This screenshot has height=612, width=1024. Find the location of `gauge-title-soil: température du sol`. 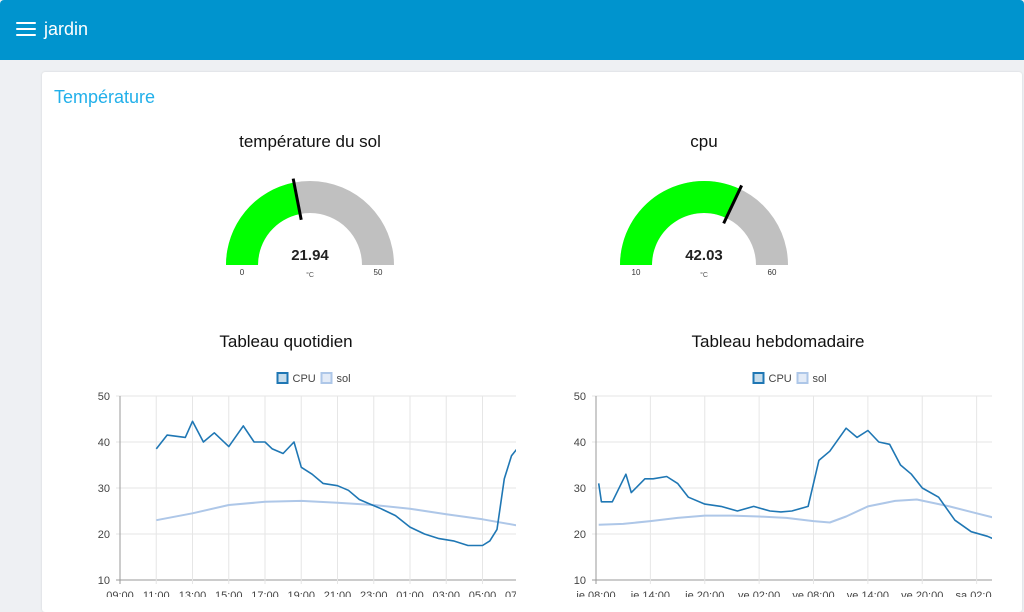

gauge-title-soil: température du sol is located at coordinates (310, 141).